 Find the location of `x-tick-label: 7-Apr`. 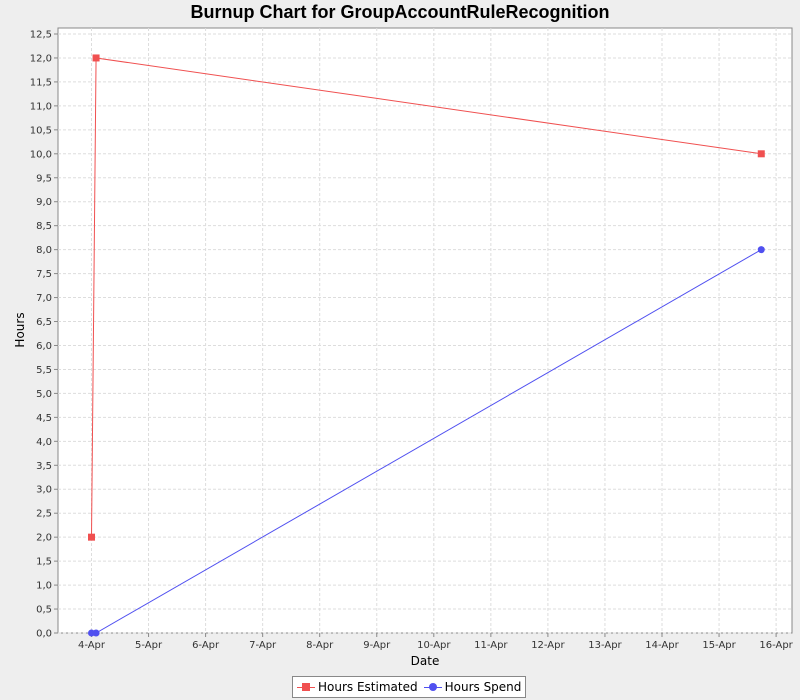

x-tick-label: 7-Apr is located at coordinates (263, 645).